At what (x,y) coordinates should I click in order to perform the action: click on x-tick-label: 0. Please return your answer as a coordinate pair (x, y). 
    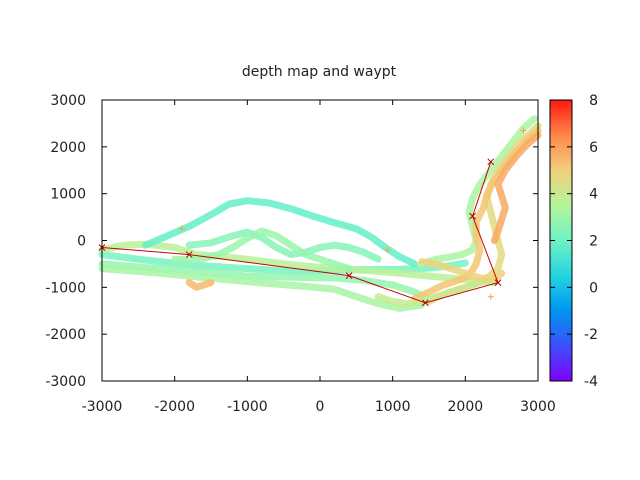
    Looking at the image, I should click on (320, 407).